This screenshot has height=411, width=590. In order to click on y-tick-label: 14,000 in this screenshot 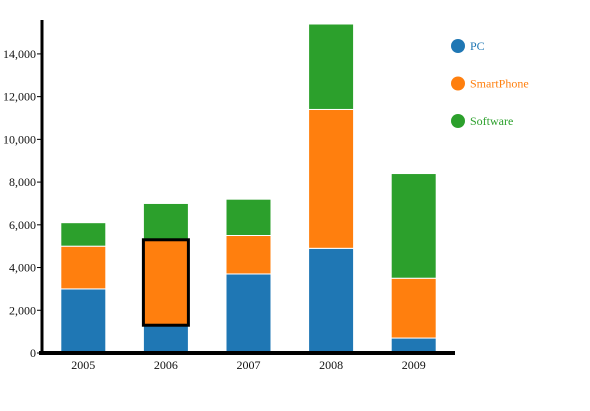, I will do `click(19, 54)`.